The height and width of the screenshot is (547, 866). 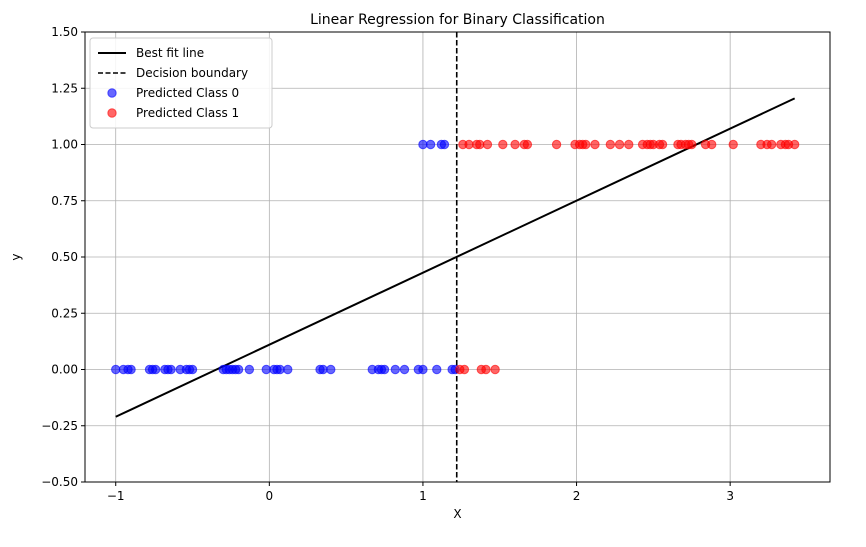 What do you see at coordinates (457, 514) in the screenshot?
I see `x-axis-title: X` at bounding box center [457, 514].